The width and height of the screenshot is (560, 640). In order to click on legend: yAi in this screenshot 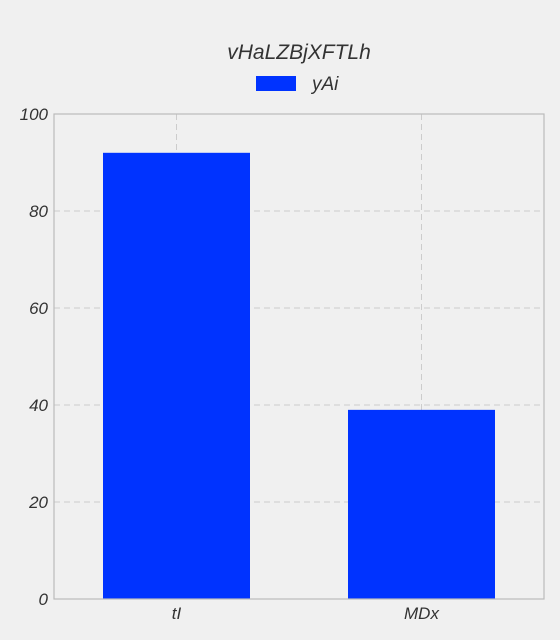, I will do `click(297, 84)`.